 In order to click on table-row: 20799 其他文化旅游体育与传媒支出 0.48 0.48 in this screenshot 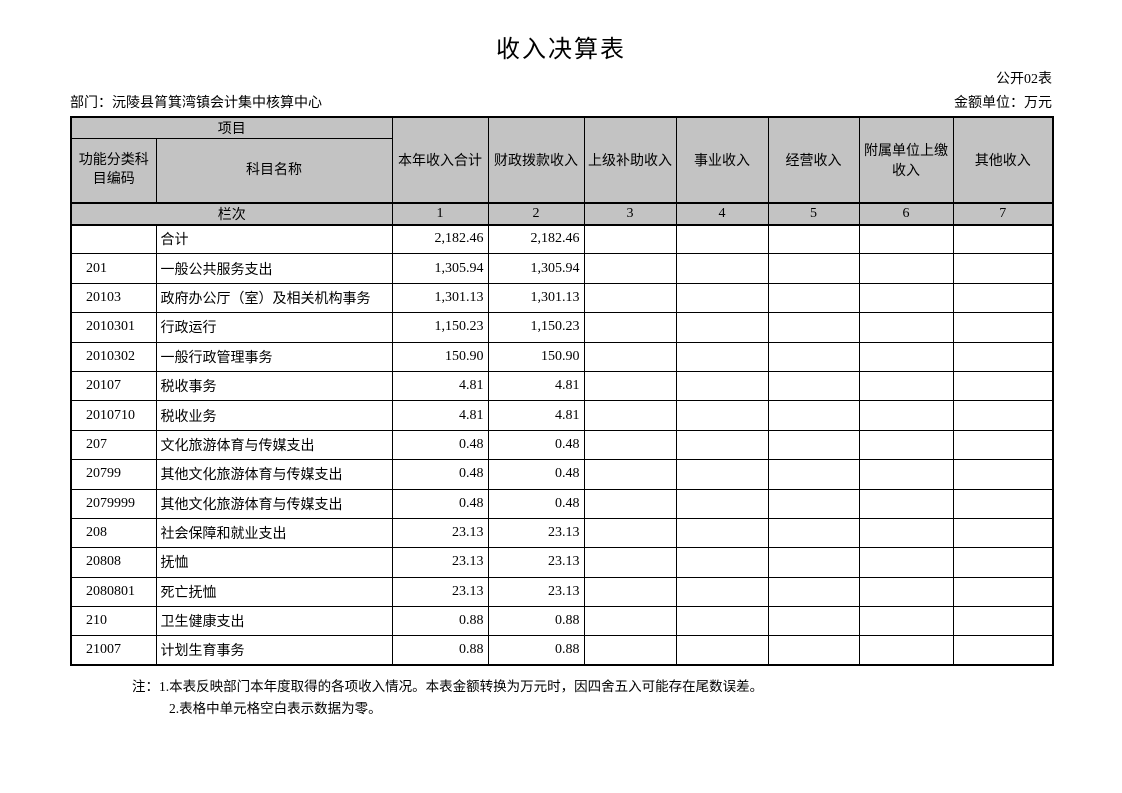, I will do `click(562, 474)`.